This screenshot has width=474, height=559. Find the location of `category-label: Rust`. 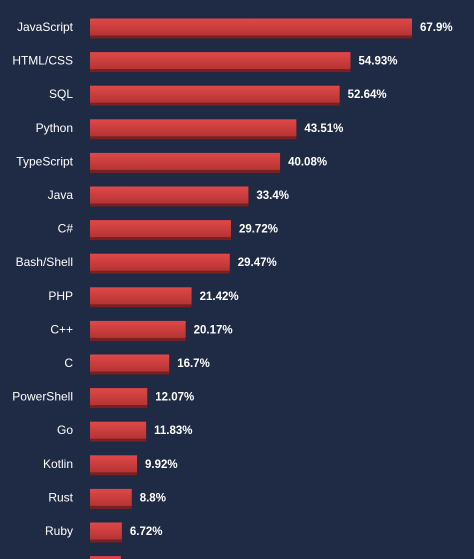

category-label: Rust is located at coordinates (60, 497).